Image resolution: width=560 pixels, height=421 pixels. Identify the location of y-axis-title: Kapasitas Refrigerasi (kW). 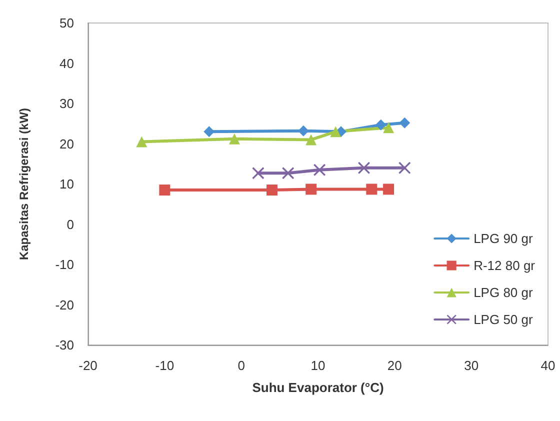
(24, 184).